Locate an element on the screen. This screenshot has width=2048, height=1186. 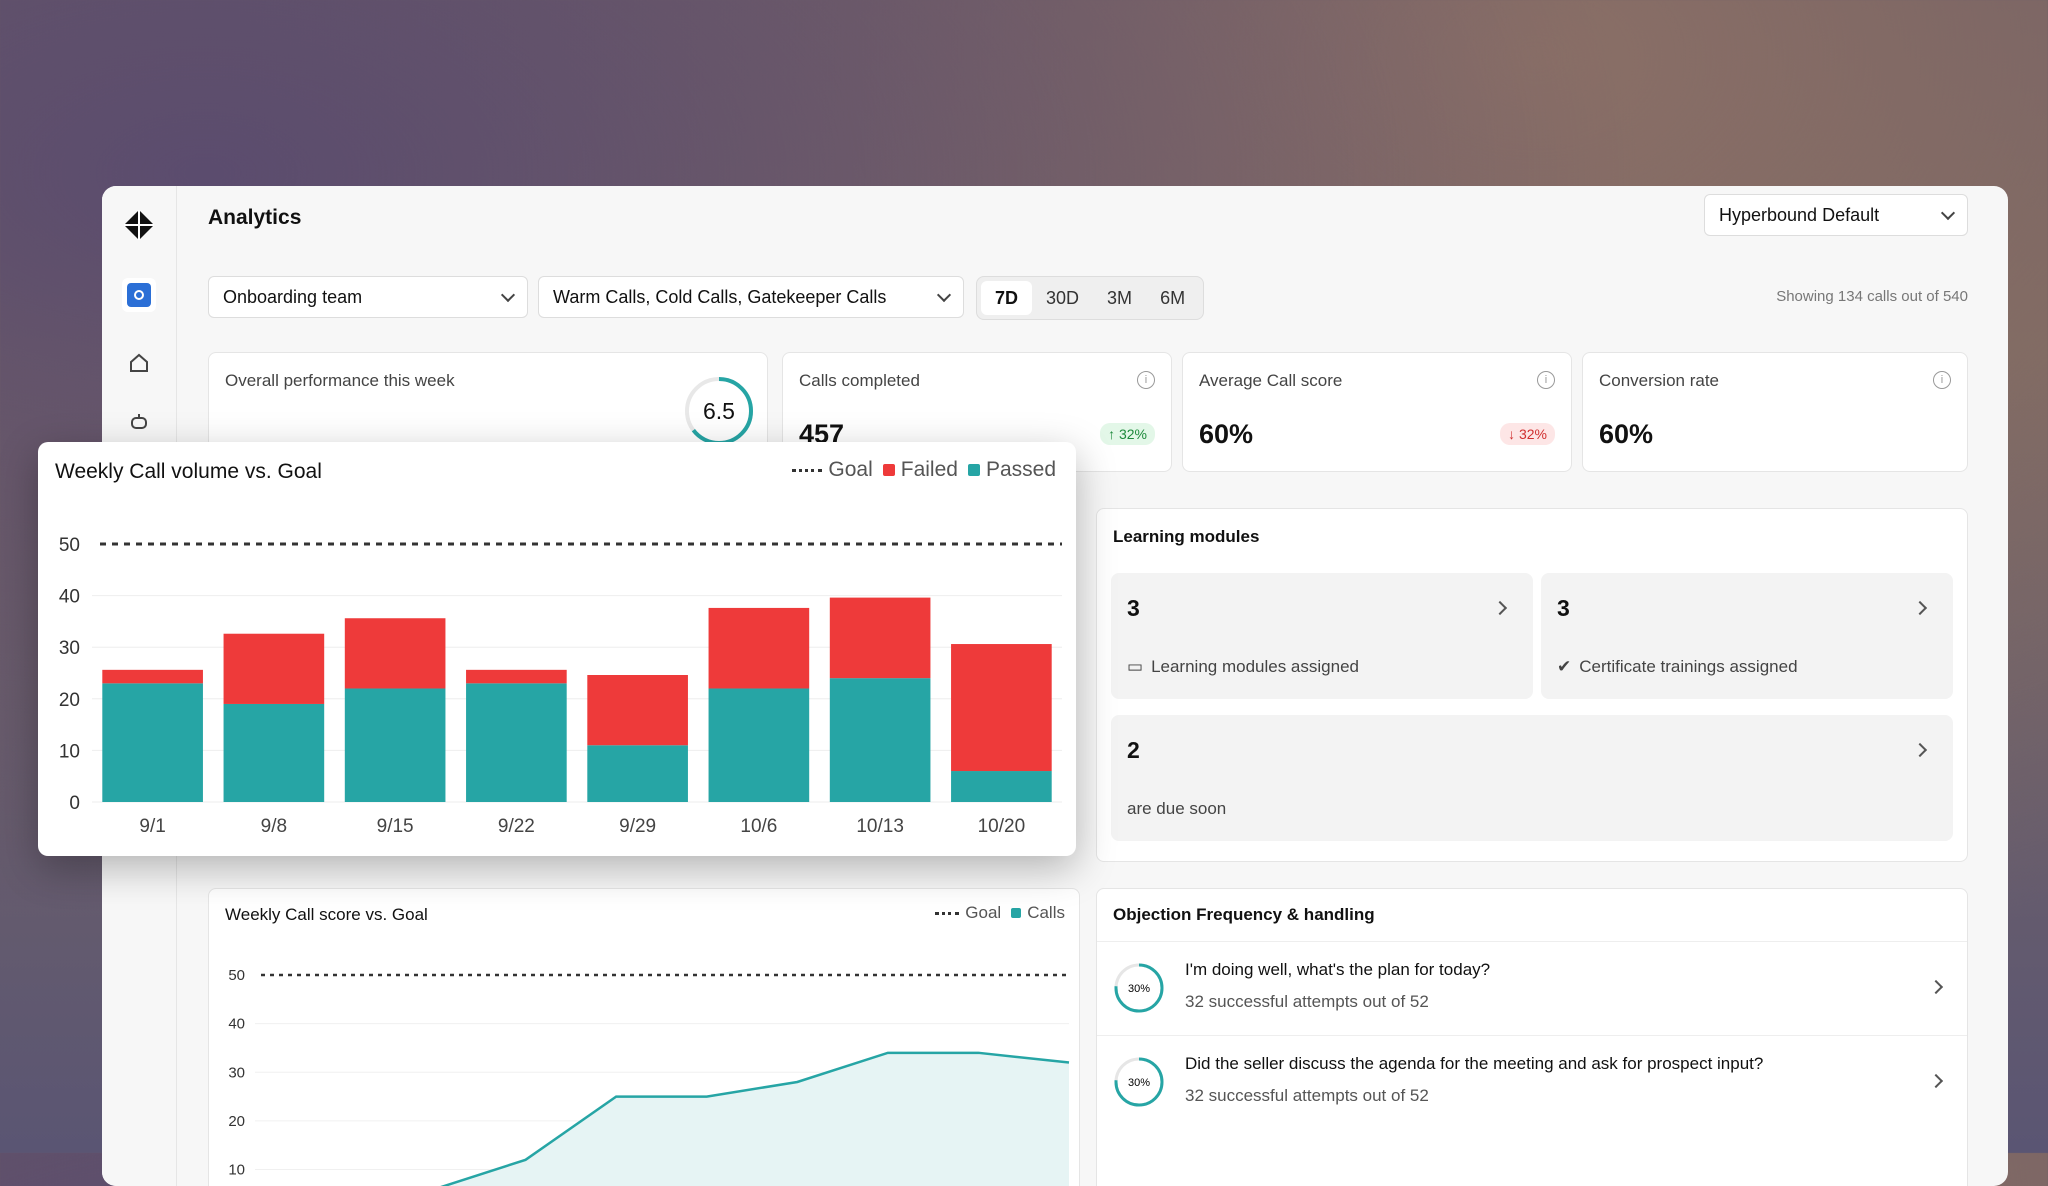
certs-count: 3 is located at coordinates (1563, 608).